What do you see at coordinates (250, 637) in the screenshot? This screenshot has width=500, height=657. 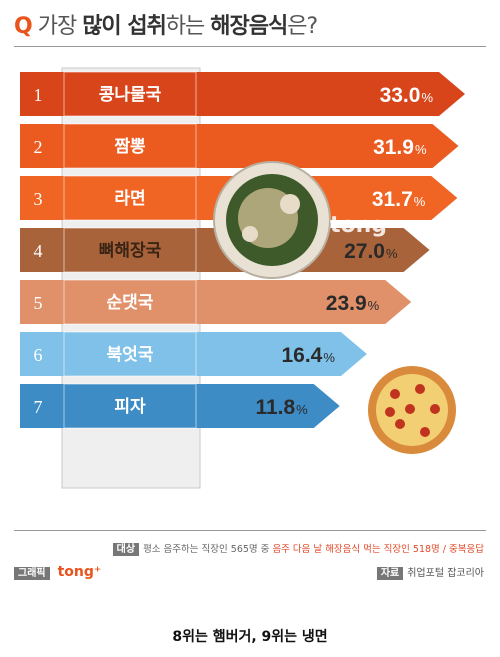 I see `caption: 8위는 햄버거, 9위는 냉면` at bounding box center [250, 637].